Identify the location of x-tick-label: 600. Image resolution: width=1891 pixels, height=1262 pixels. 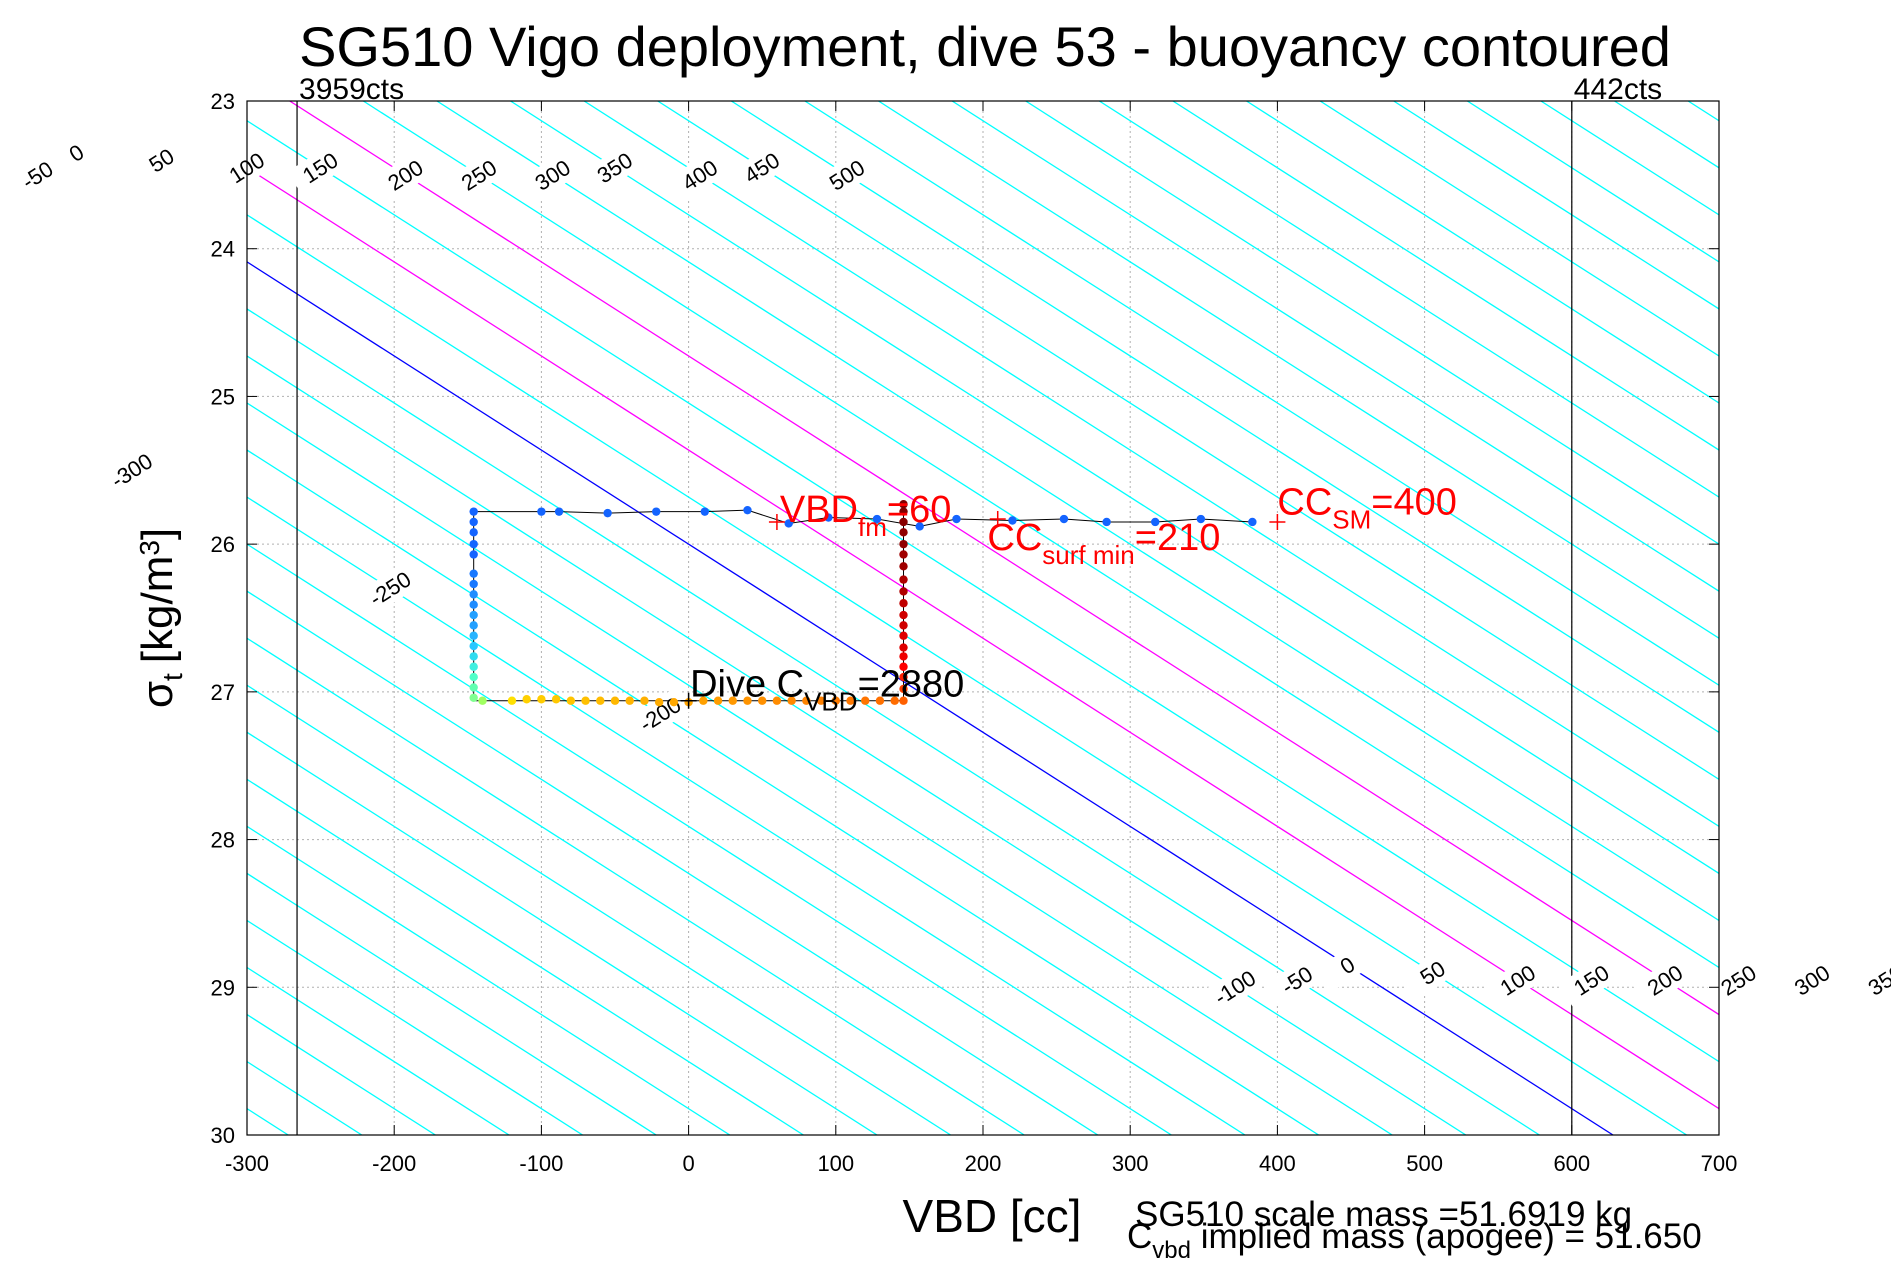
(1571, 1163).